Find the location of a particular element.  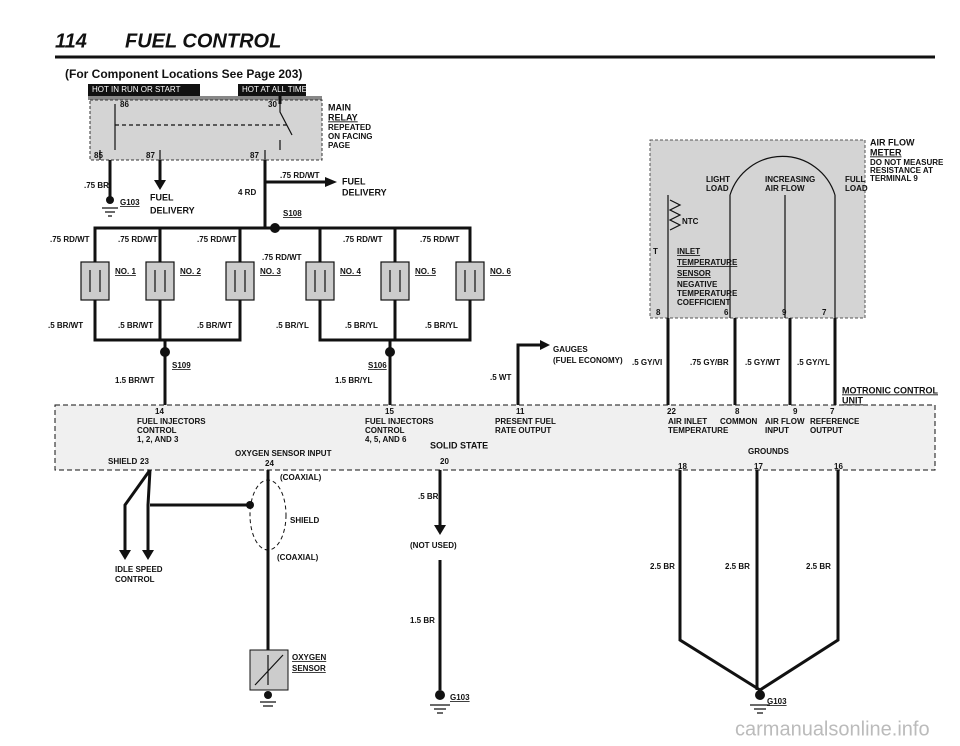

note: PAGE is located at coordinates (339, 145).